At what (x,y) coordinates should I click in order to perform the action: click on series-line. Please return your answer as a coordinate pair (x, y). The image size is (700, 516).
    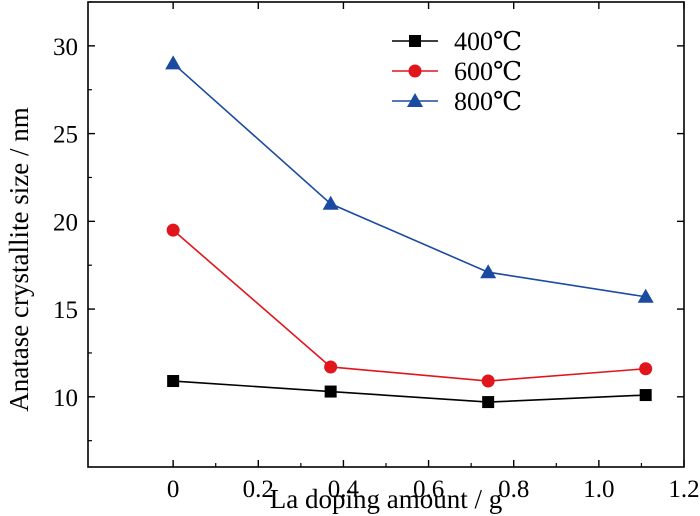
    Looking at the image, I should click on (409, 391).